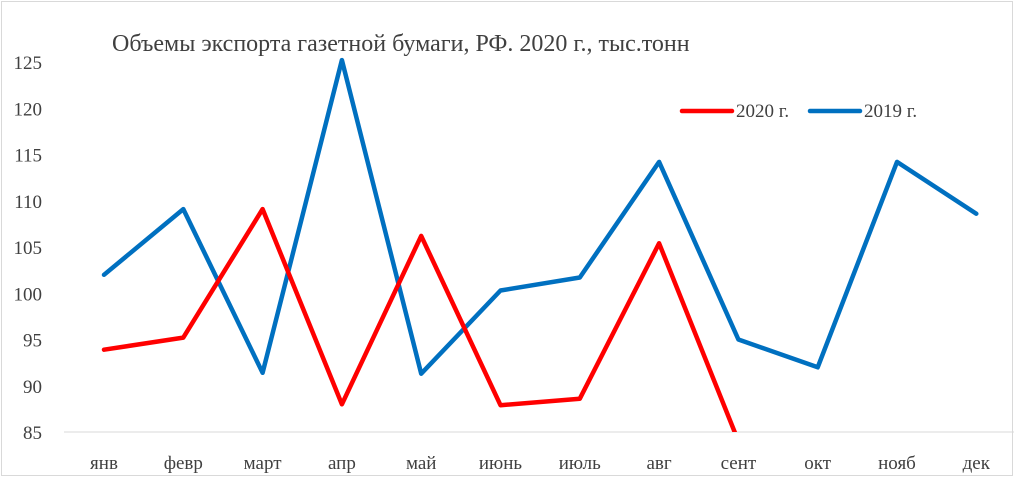 Image resolution: width=1016 pixels, height=481 pixels. What do you see at coordinates (104, 463) in the screenshot?
I see `x-tick-label: янв` at bounding box center [104, 463].